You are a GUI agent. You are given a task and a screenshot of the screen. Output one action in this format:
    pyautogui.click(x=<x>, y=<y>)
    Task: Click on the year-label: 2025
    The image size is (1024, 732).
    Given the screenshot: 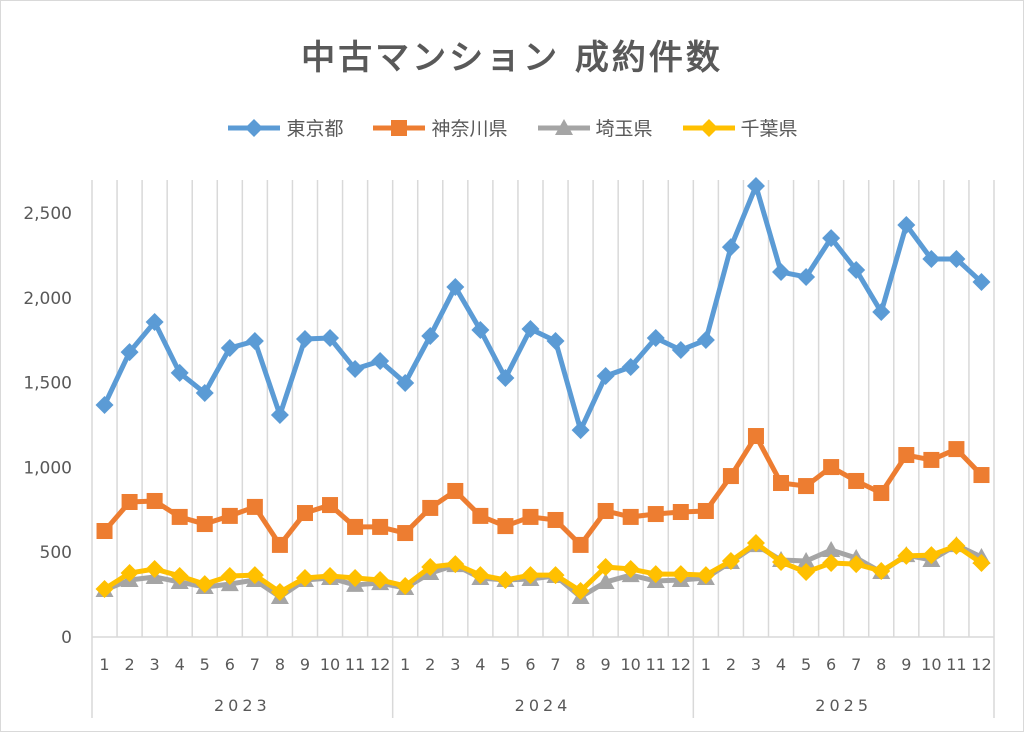 What is the action you would take?
    pyautogui.click(x=843, y=705)
    